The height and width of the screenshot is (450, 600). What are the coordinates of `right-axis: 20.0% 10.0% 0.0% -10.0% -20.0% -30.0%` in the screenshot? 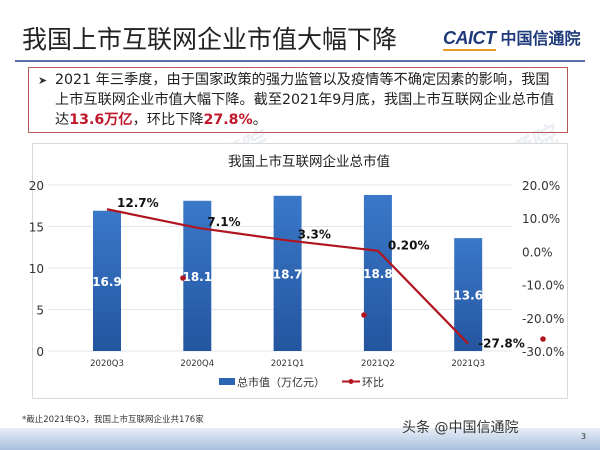 It's located at (543, 269).